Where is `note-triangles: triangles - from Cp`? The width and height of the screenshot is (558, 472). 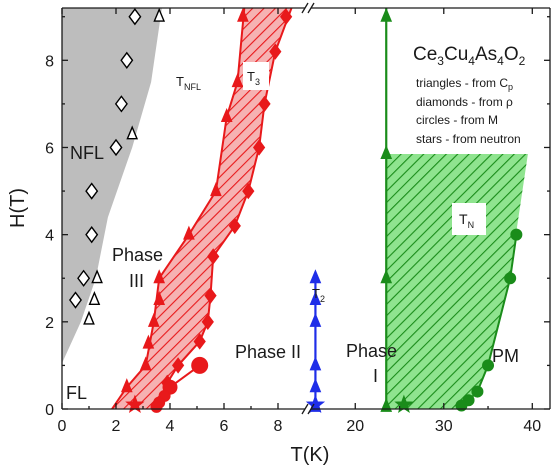
note-triangles: triangles - from Cp is located at coordinates (464, 84).